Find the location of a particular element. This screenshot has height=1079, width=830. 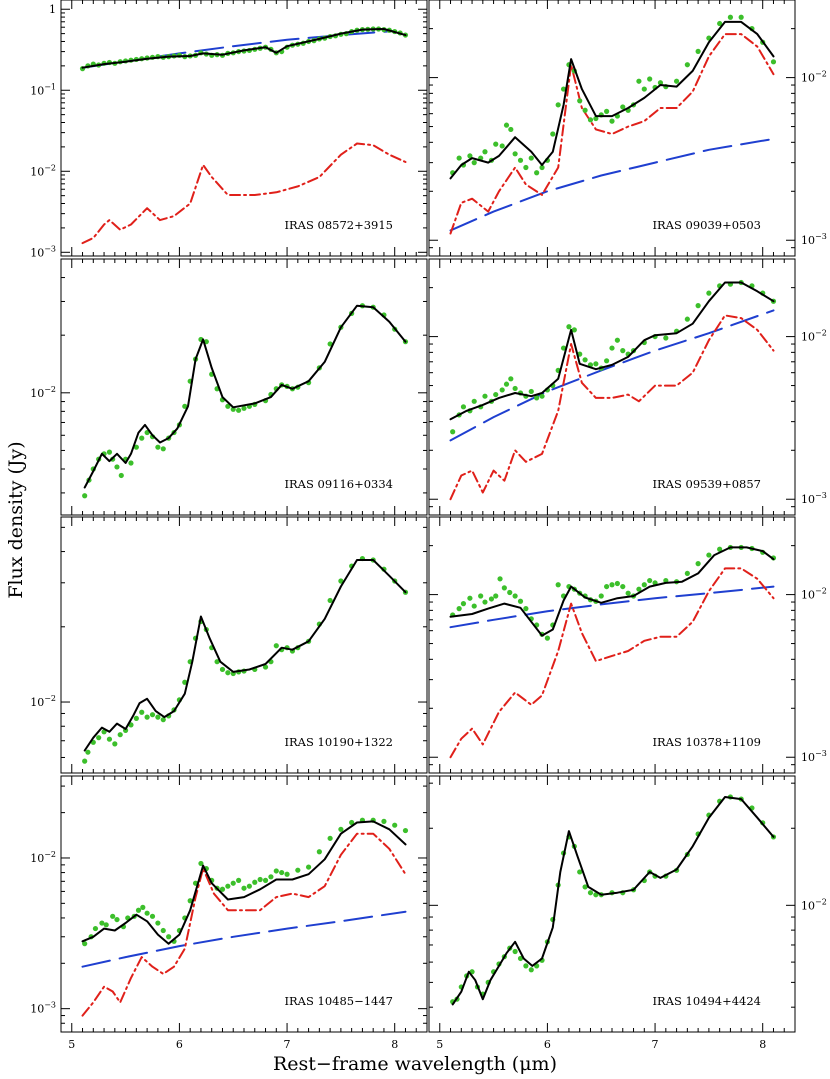

panel-label: IRAS 10485−1447 is located at coordinates (338, 1001).